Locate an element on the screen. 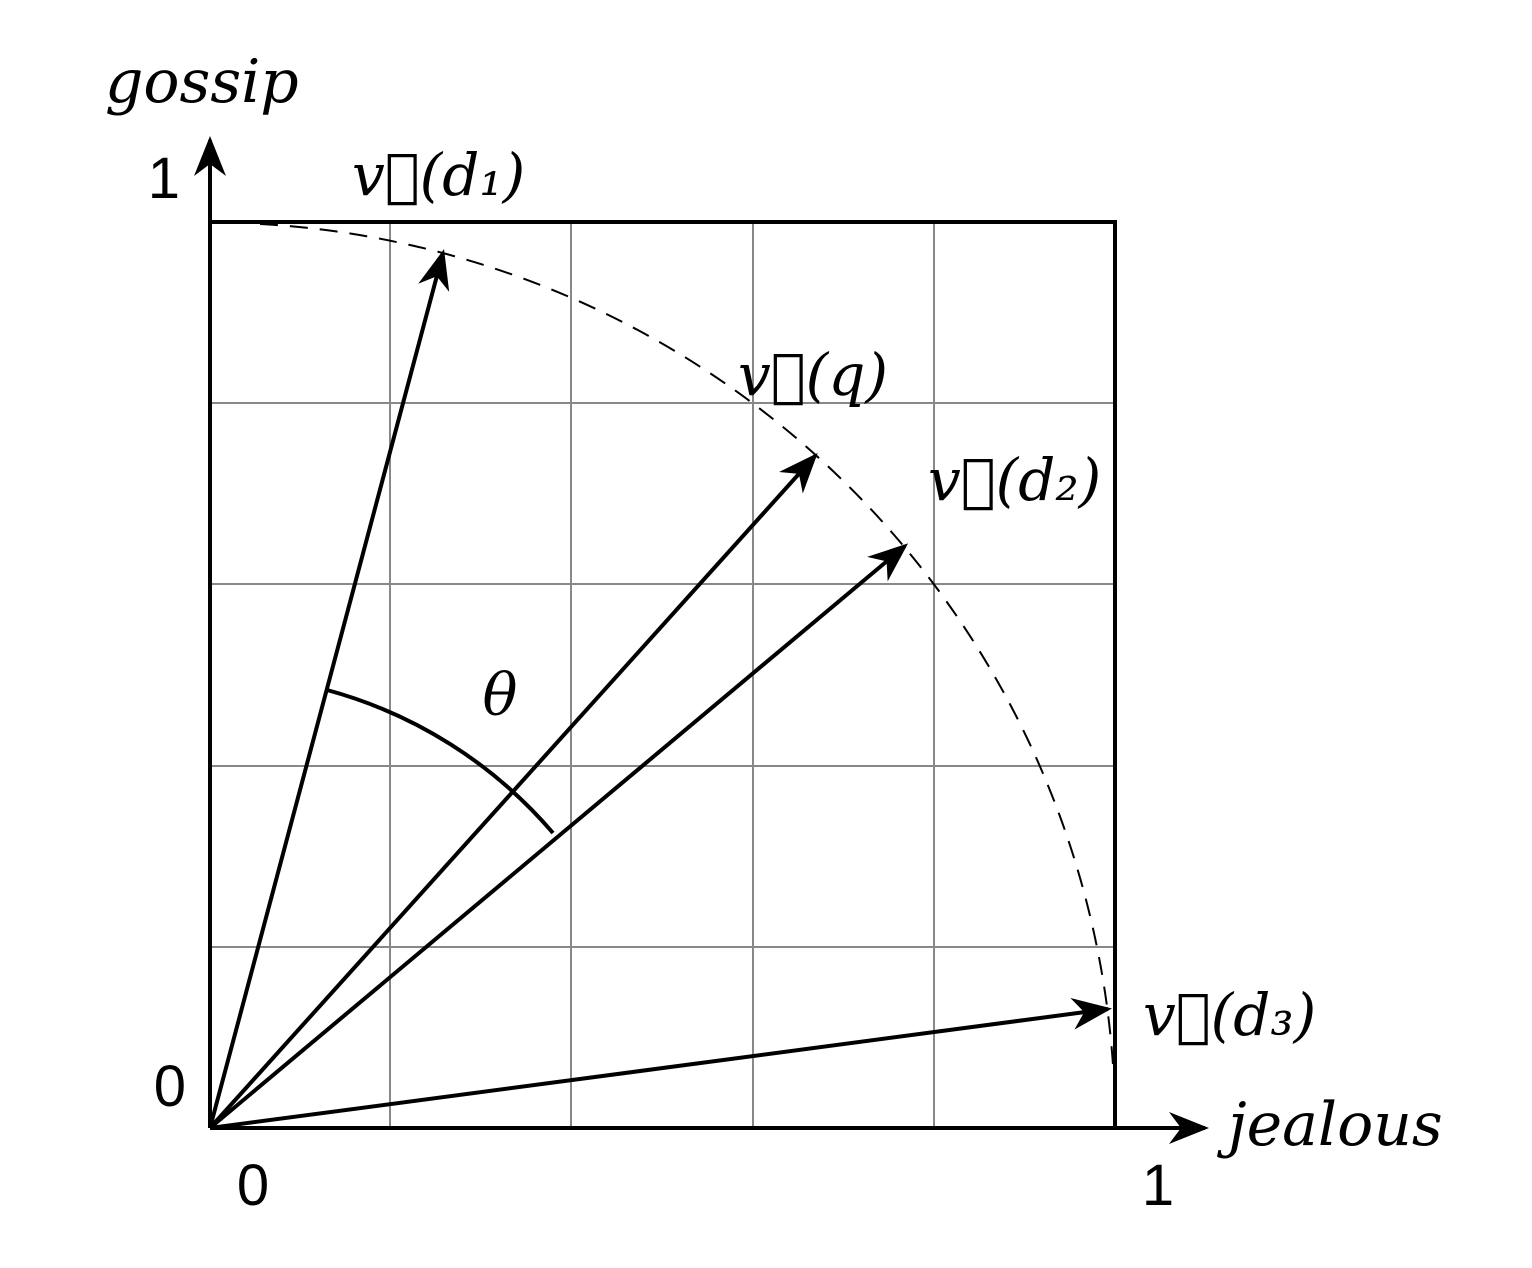 This screenshot has width=1532, height=1268. x-min-label: 0 is located at coordinates (253, 1185).